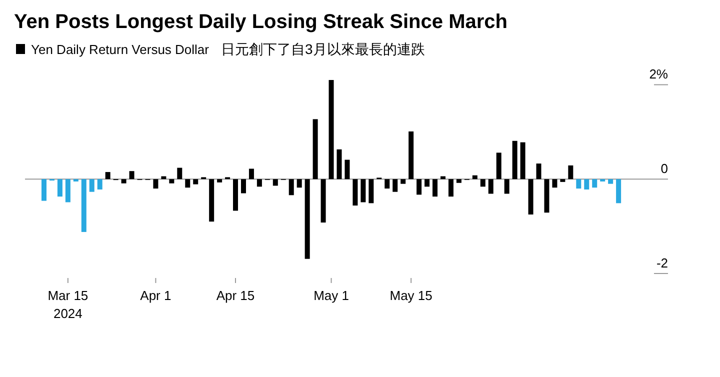 The height and width of the screenshot is (377, 720). Describe the element at coordinates (664, 168) in the screenshot. I see `y-tick-label: 0` at that location.